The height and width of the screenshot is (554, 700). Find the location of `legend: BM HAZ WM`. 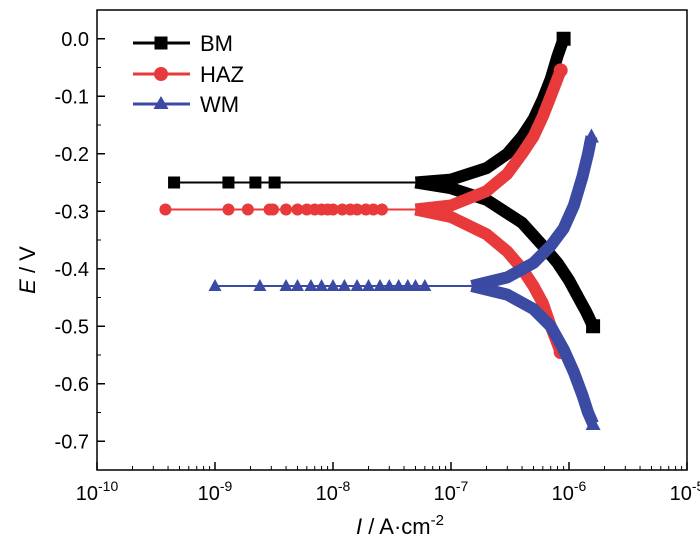

legend: BM HAZ WM is located at coordinates (188, 74).